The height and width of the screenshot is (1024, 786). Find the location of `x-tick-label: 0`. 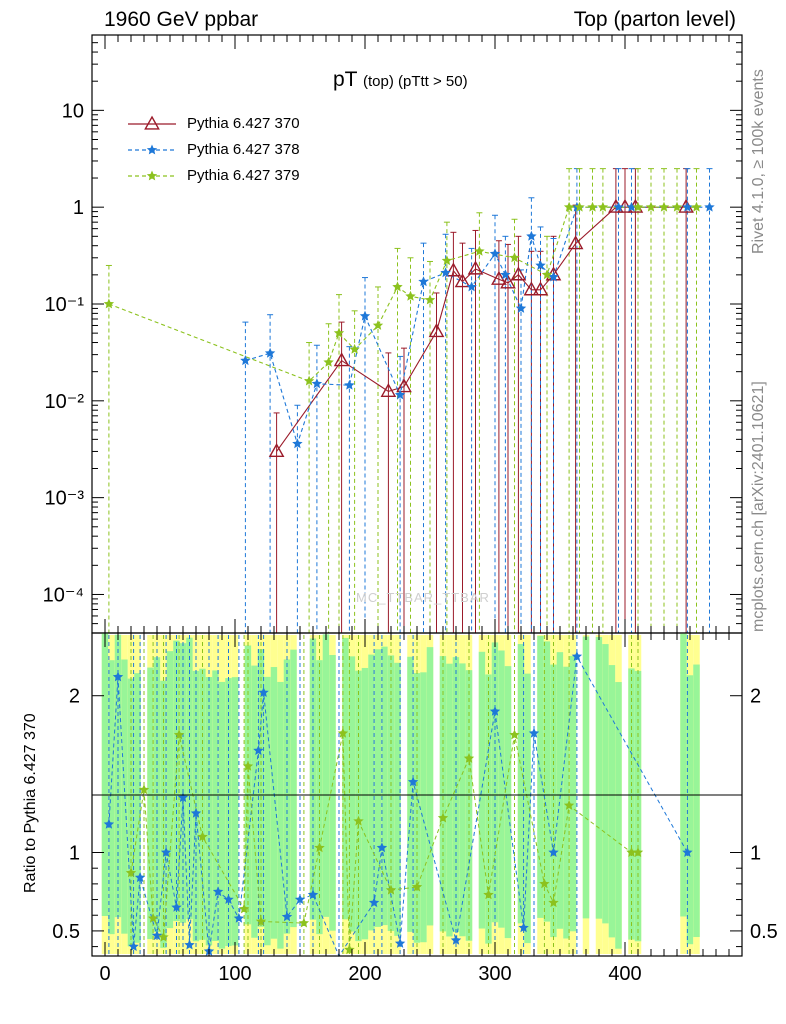

x-tick-label: 0 is located at coordinates (104, 974).